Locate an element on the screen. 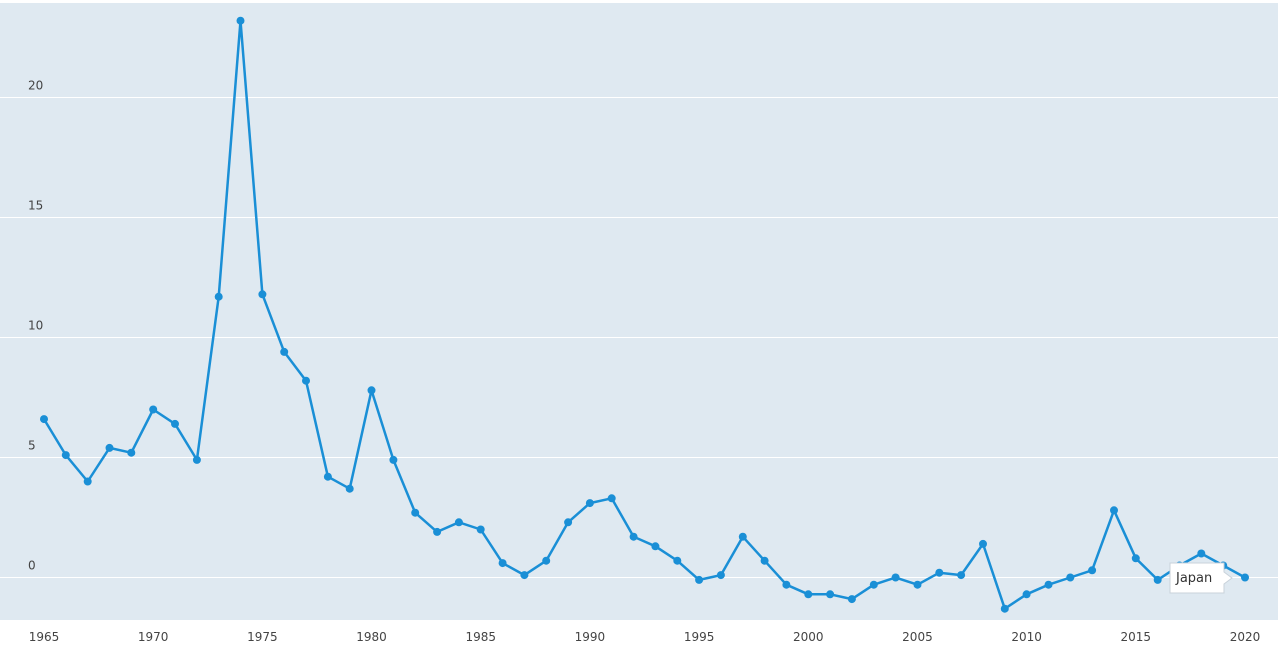 The height and width of the screenshot is (653, 1281). tooltip-box is located at coordinates (1201, 578).